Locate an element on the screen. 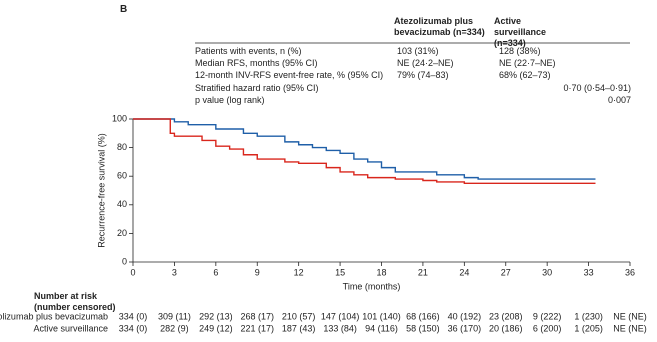  at-risk-cell: 20 (186) is located at coordinates (506, 328).